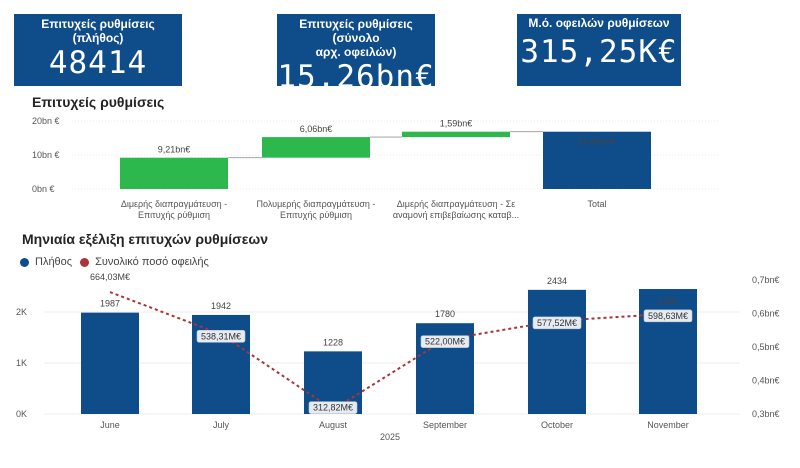  I want to click on data-label: 6,06bn€, so click(316, 129).